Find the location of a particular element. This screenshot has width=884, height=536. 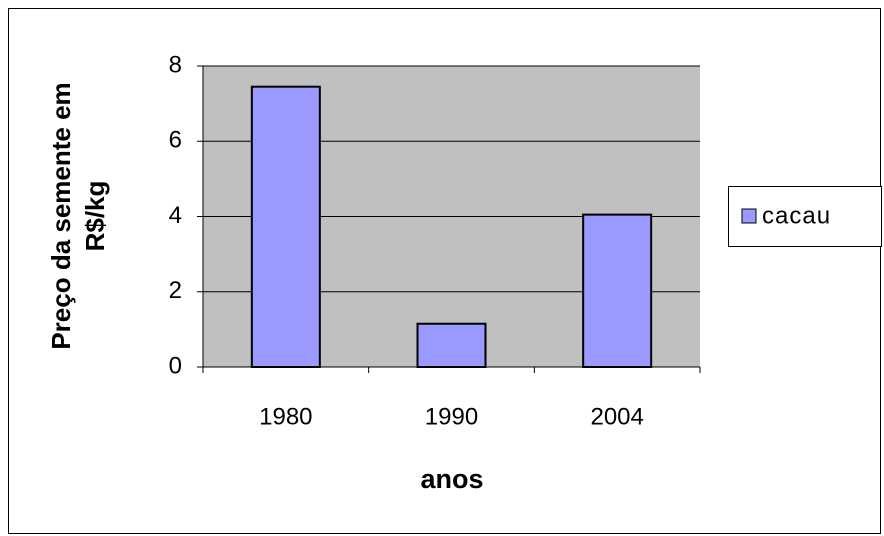

legend-label: cacau is located at coordinates (796, 215).